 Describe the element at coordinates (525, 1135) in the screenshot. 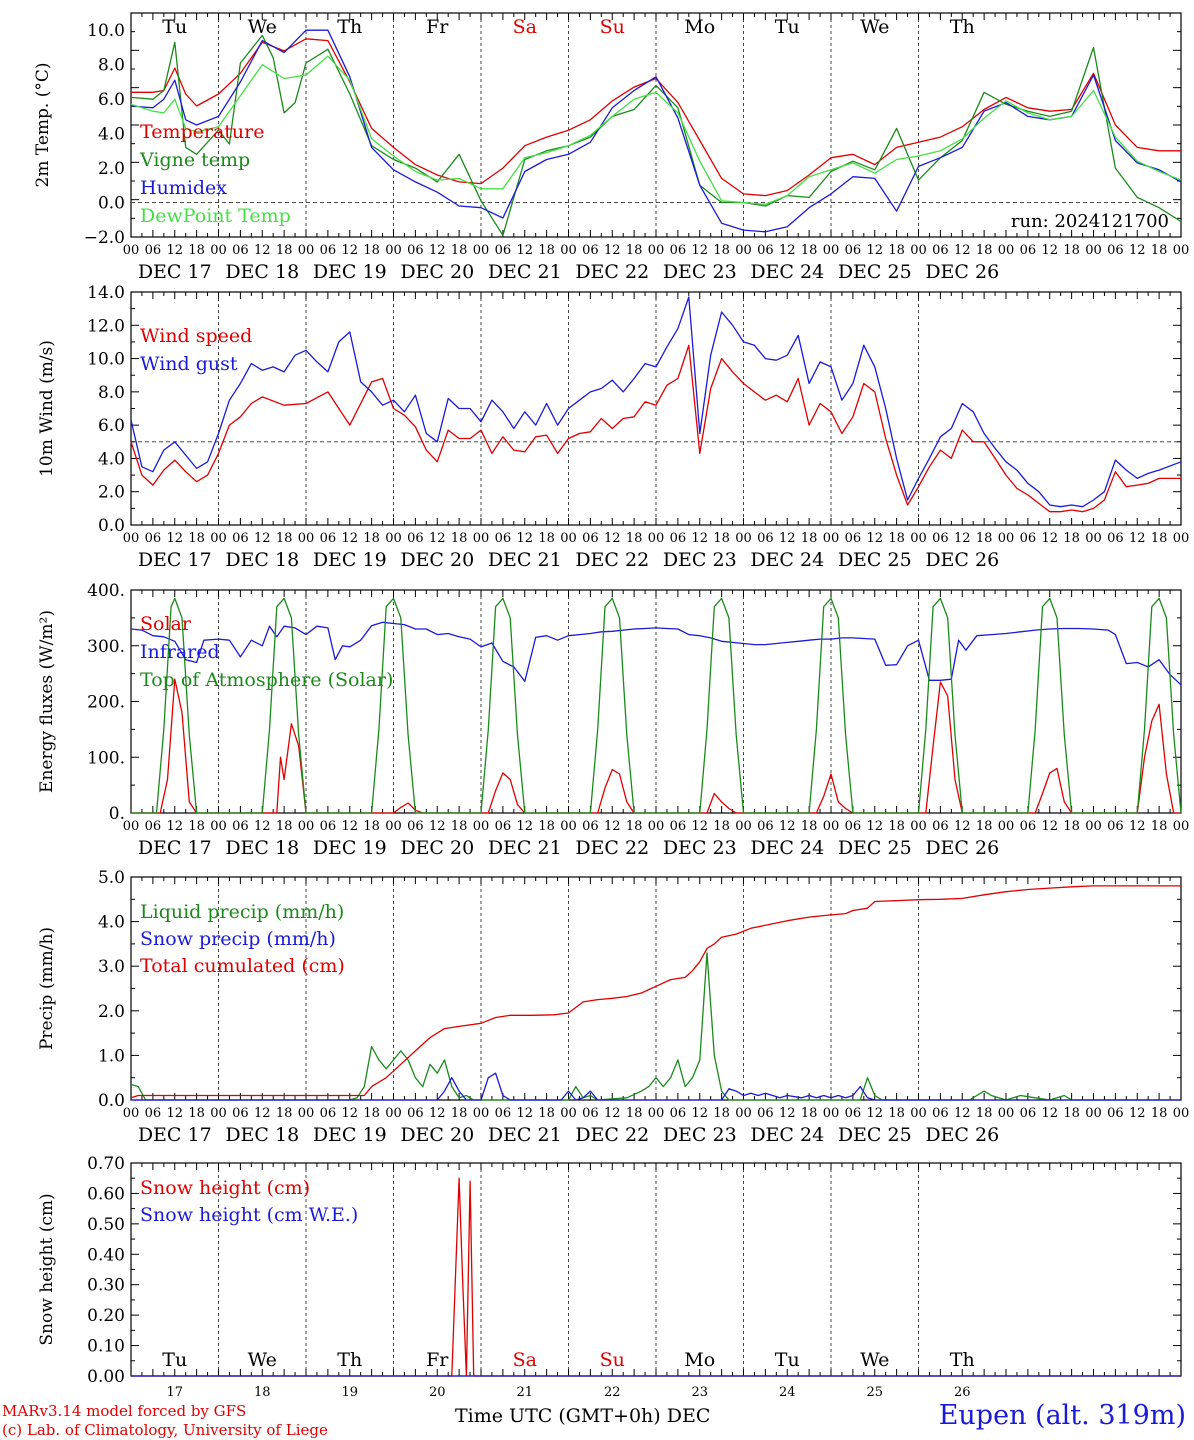

I see `date-label: DEC 21` at that location.